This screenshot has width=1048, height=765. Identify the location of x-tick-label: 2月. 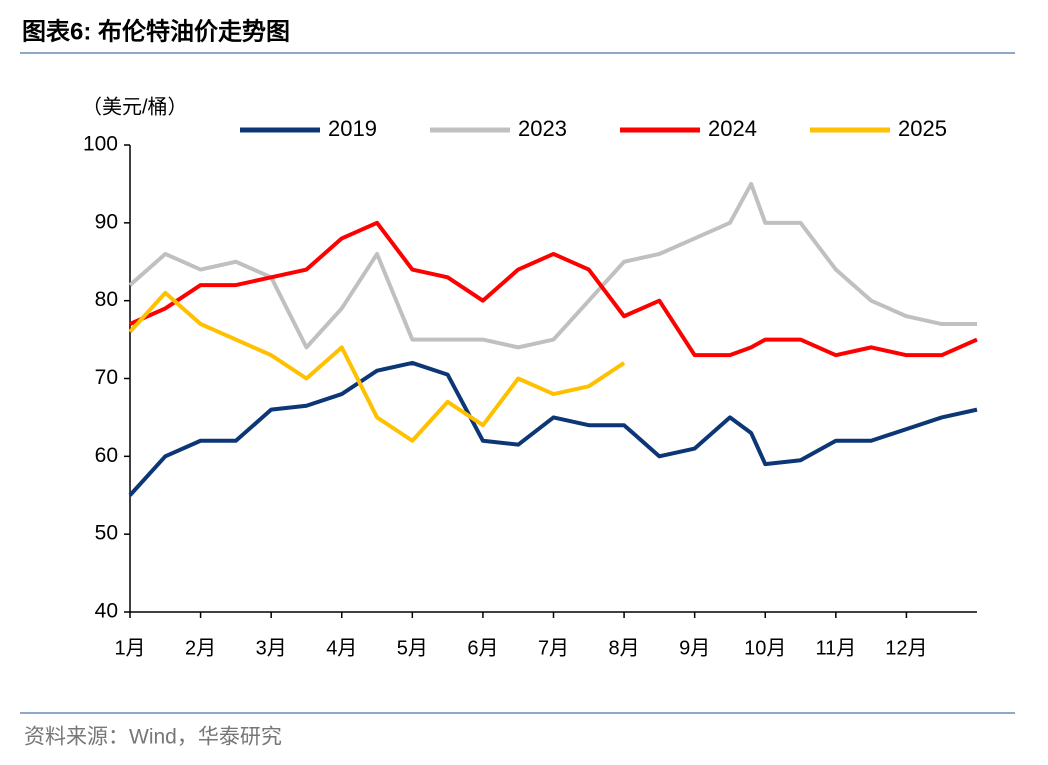
(200, 648).